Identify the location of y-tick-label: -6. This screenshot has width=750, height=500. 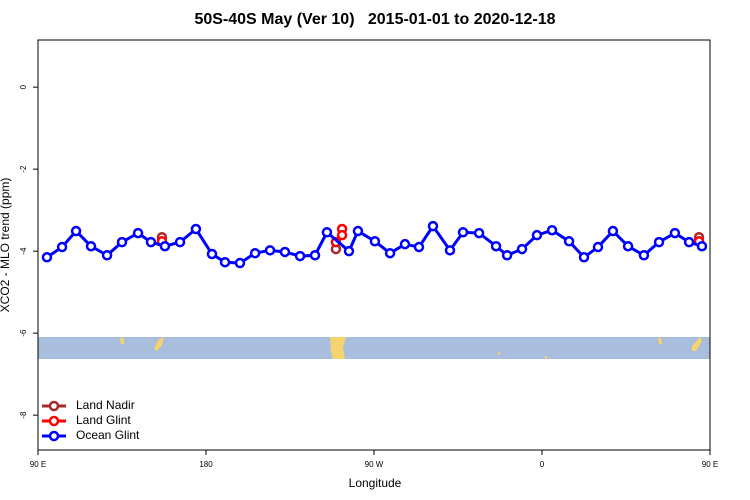
(23, 333).